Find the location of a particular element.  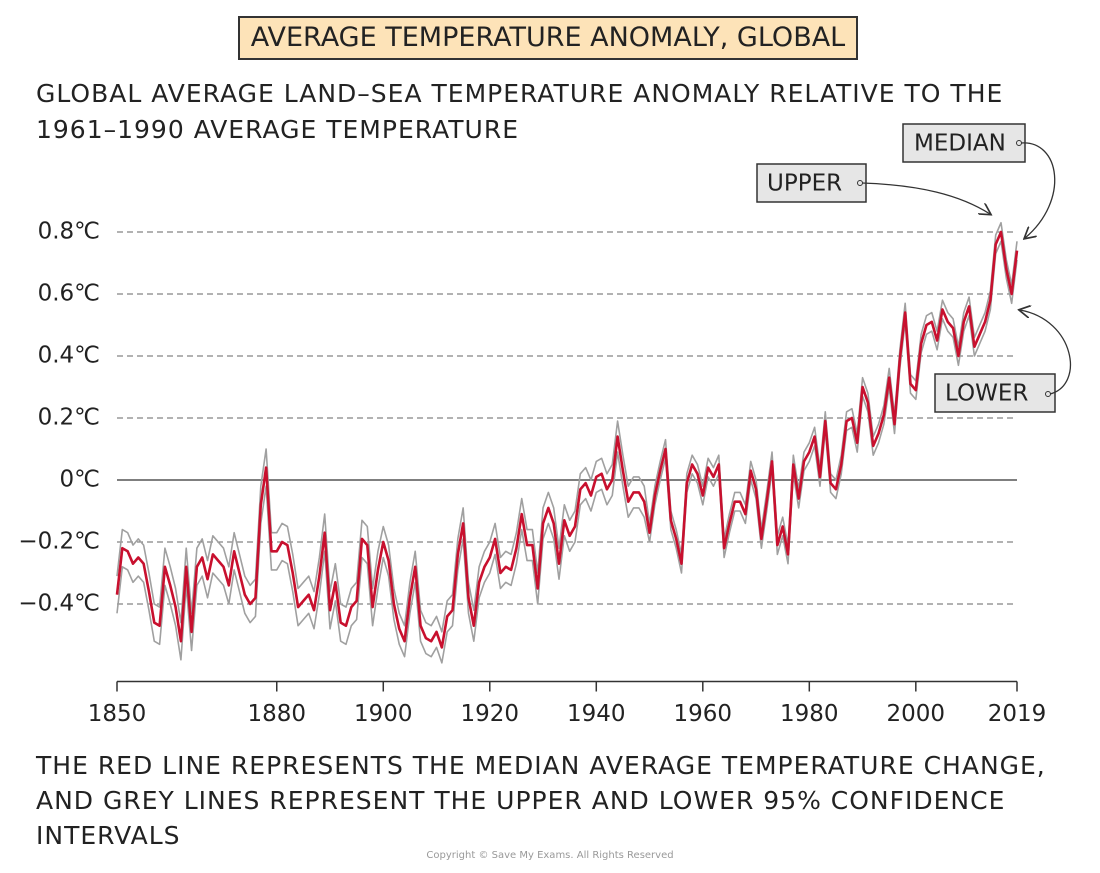

upper-tag is located at coordinates (811, 183).